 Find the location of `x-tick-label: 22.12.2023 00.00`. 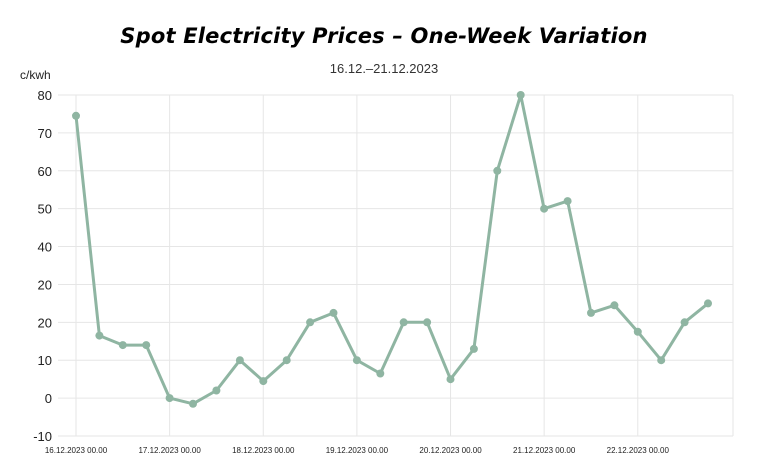

x-tick-label: 22.12.2023 00.00 is located at coordinates (638, 450).